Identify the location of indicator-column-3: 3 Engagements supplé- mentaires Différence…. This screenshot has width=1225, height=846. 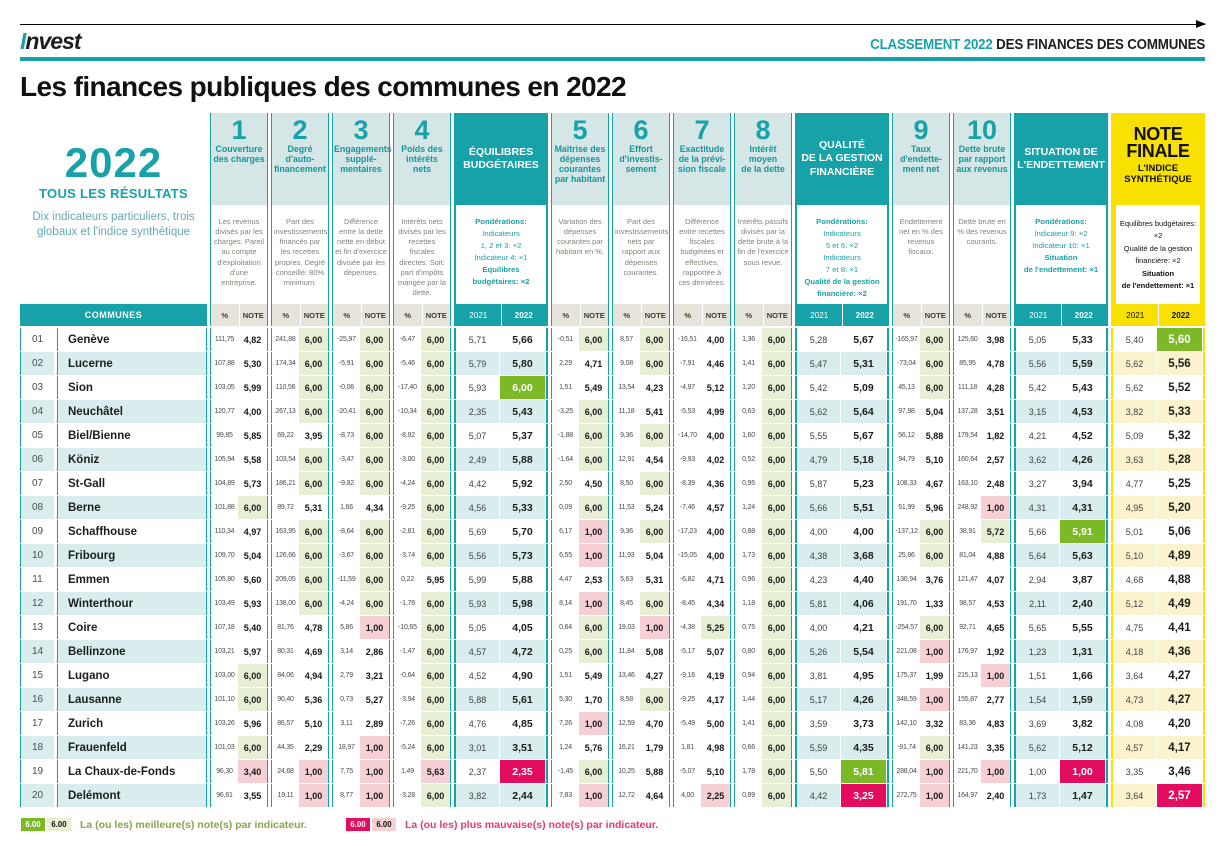
(362, 219).